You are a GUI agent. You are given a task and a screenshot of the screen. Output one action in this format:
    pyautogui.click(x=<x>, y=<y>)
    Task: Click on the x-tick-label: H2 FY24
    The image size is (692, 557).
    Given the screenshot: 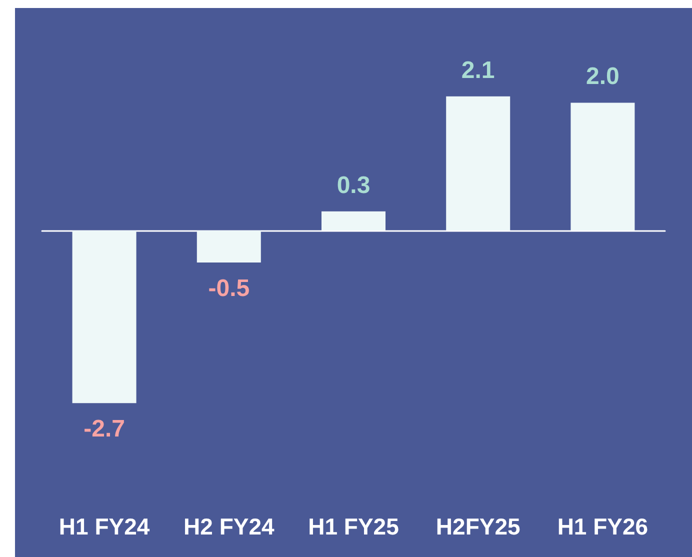 What is the action you would take?
    pyautogui.click(x=229, y=527)
    